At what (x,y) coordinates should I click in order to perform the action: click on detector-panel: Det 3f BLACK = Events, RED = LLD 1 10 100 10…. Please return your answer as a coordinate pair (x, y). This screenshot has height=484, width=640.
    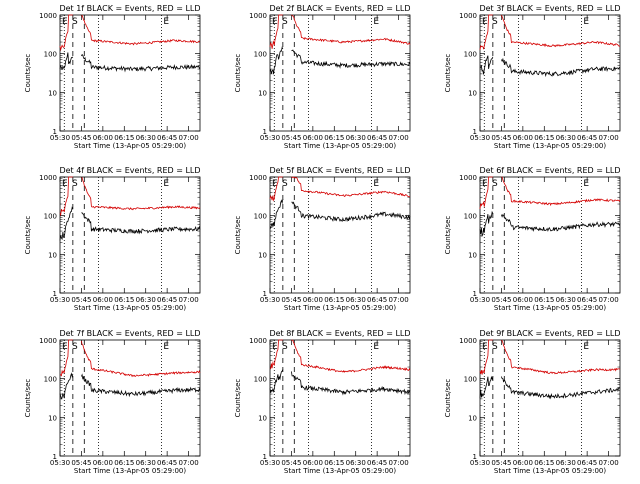
    Looking at the image, I should click on (532, 77).